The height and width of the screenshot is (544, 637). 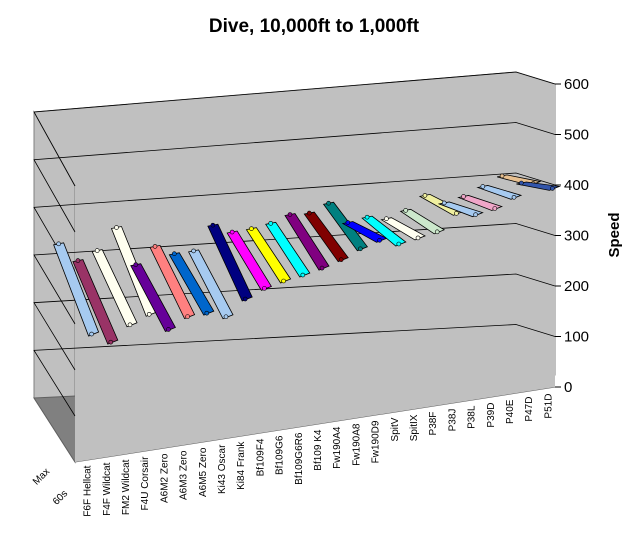 I want to click on category-label: F4F Wildcat, so click(x=107, y=489).